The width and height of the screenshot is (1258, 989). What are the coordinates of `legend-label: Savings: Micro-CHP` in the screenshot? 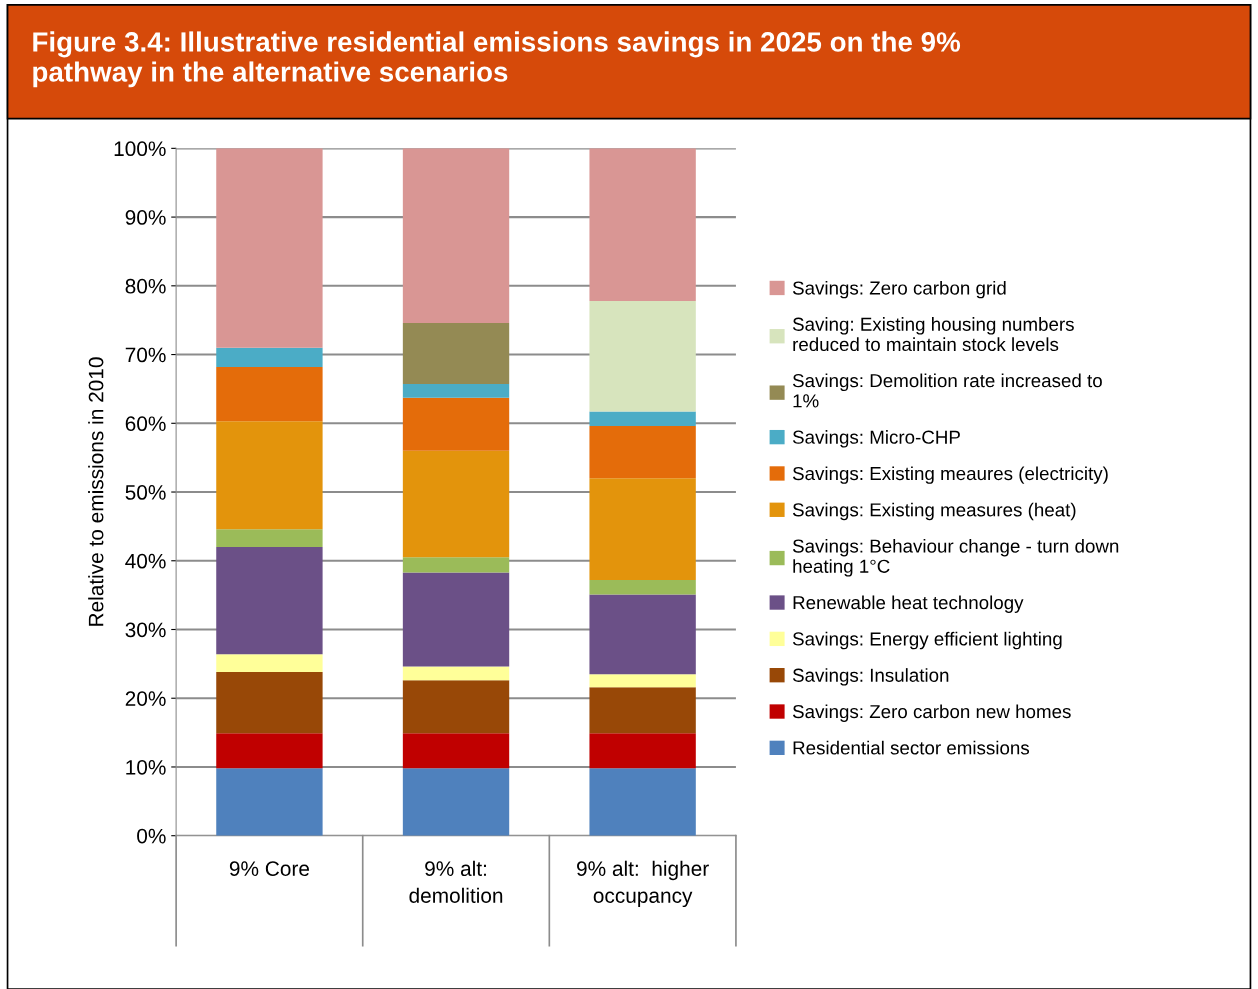 It's located at (876, 439).